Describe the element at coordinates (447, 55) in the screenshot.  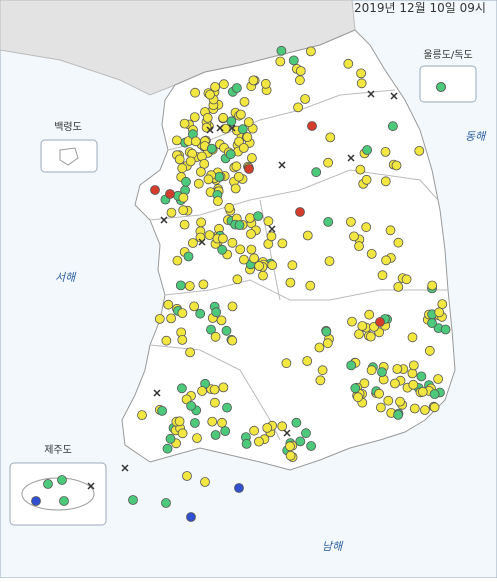
I see `inset-label: 울릉도/독도` at that location.